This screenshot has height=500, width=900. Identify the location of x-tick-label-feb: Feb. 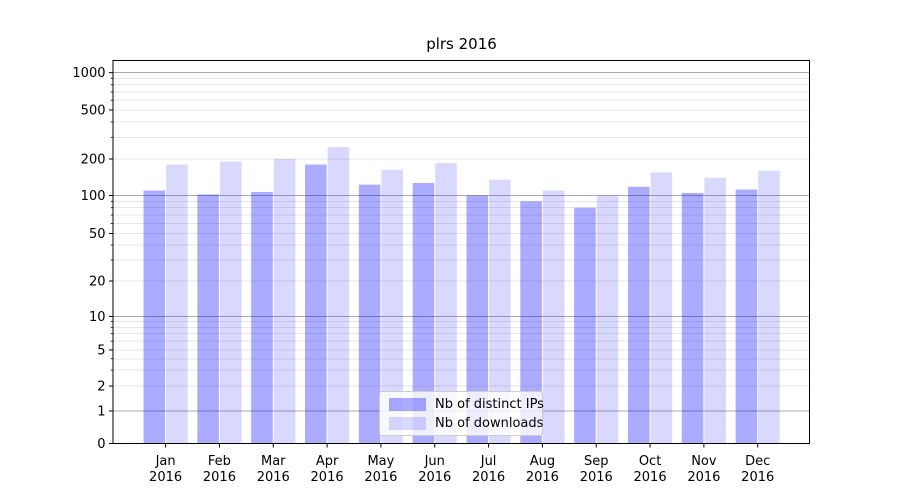
(219, 461).